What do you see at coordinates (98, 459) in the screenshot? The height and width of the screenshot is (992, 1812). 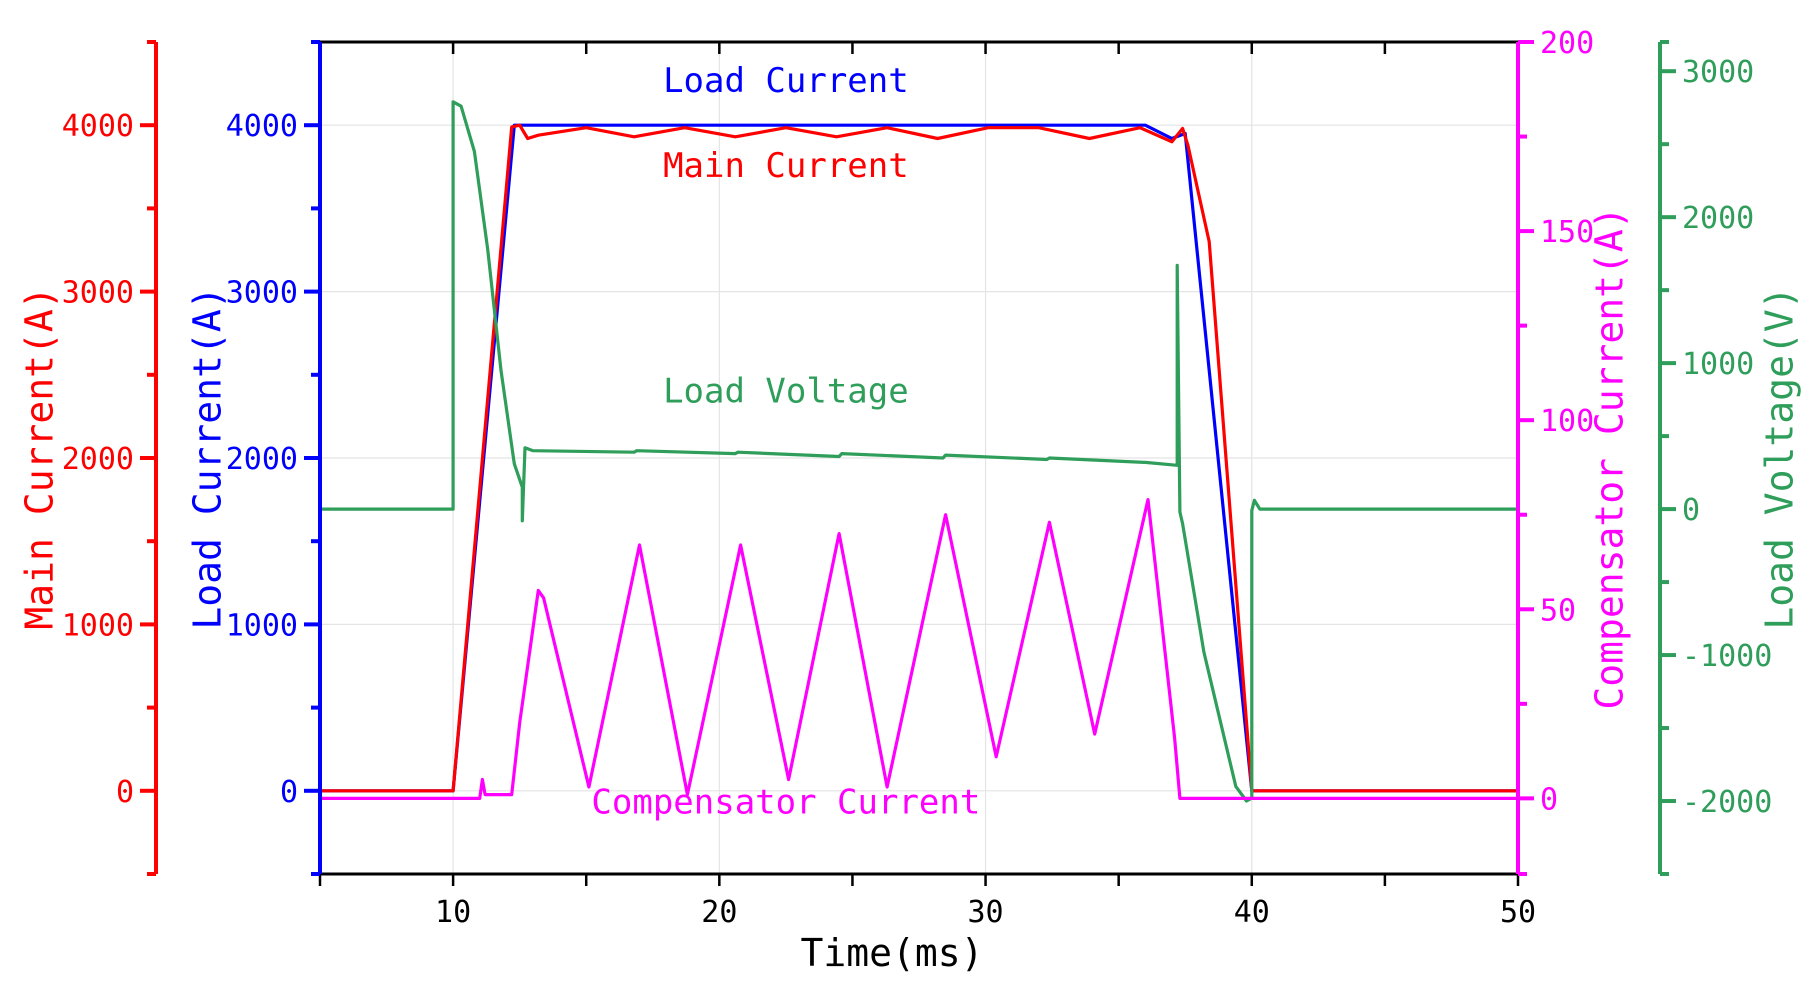 I see `y-tick-label-main: 2000` at bounding box center [98, 459].